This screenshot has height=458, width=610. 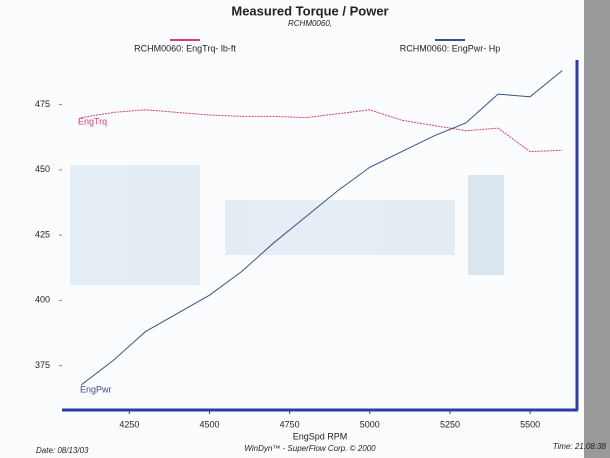 I want to click on y-tick-label: 475, so click(x=42, y=104).